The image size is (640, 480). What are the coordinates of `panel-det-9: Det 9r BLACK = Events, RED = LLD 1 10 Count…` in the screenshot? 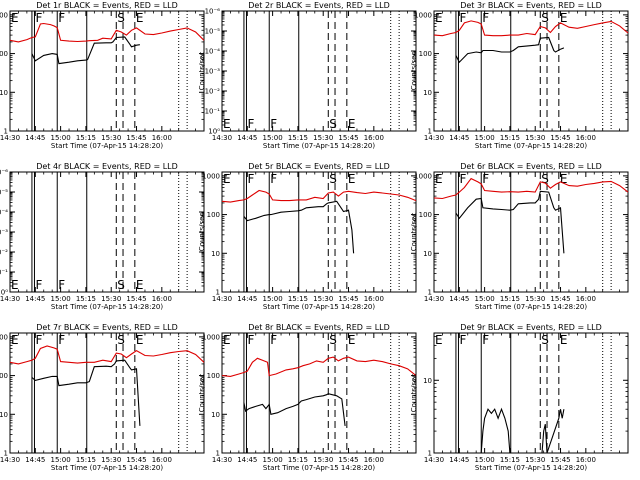 It's located at (519, 397).